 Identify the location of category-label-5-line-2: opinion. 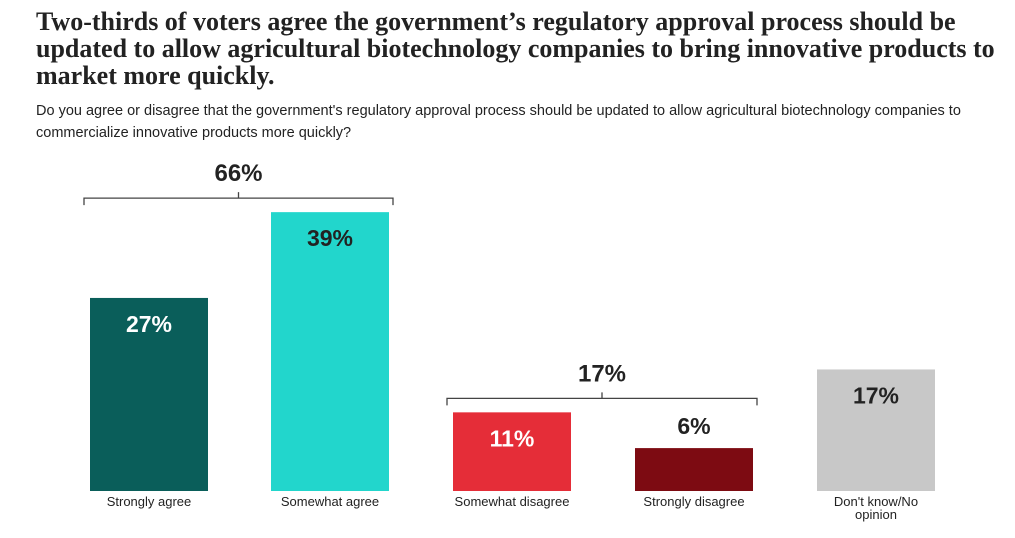
(876, 514).